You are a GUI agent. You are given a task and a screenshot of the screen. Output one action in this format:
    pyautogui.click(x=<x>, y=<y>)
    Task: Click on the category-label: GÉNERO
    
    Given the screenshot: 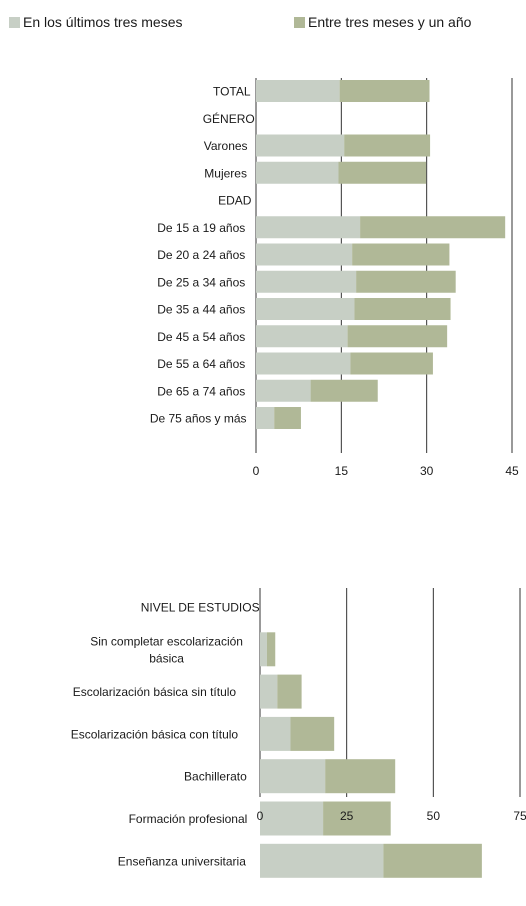 What is the action you would take?
    pyautogui.click(x=229, y=118)
    